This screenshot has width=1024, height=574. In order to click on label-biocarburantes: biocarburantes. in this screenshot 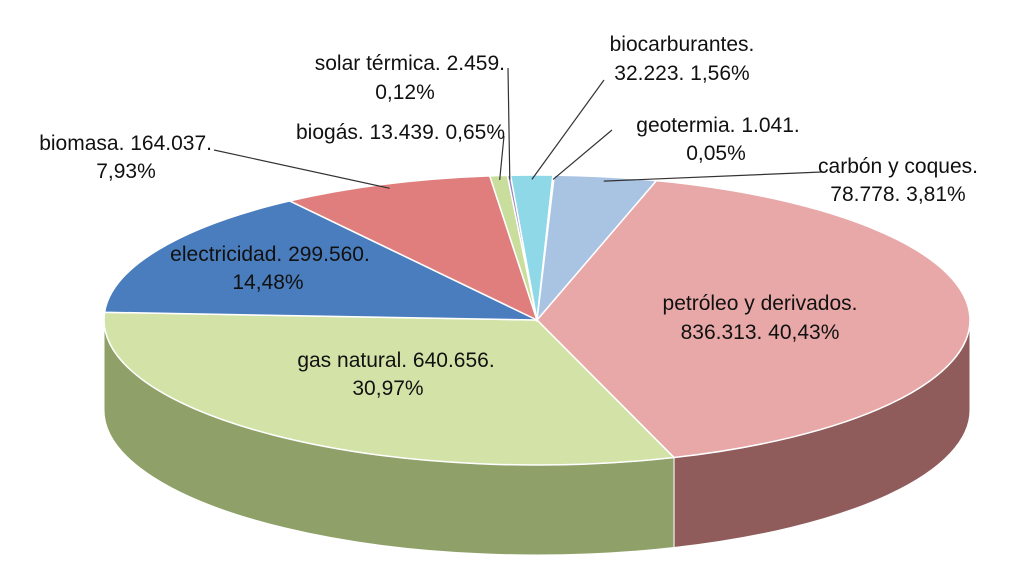, I will do `click(682, 44)`.